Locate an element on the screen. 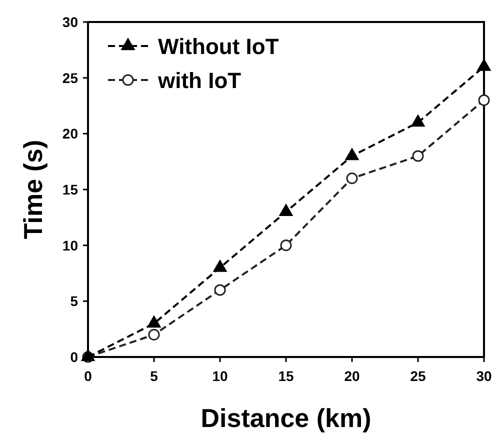  y-tick-label: 20 is located at coordinates (70, 134).